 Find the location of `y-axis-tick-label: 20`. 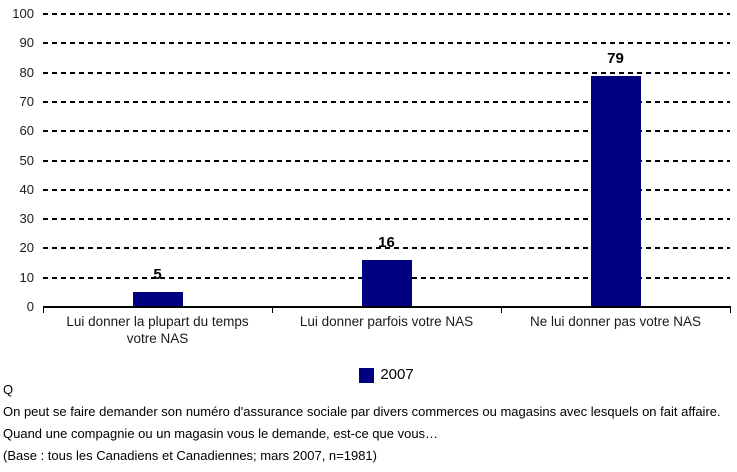

y-axis-tick-label: 20 is located at coordinates (26, 248).